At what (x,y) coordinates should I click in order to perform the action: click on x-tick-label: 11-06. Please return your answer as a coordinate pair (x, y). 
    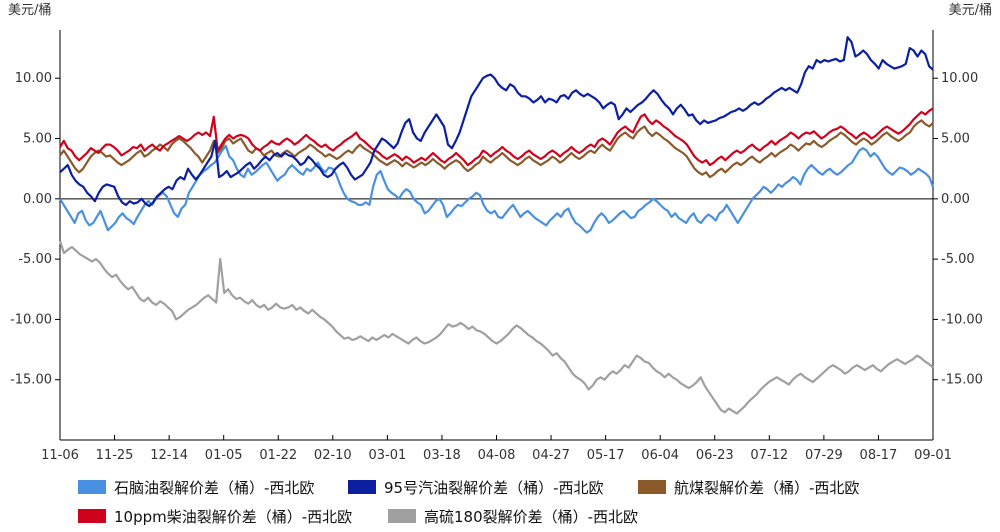
    Looking at the image, I should click on (60, 455).